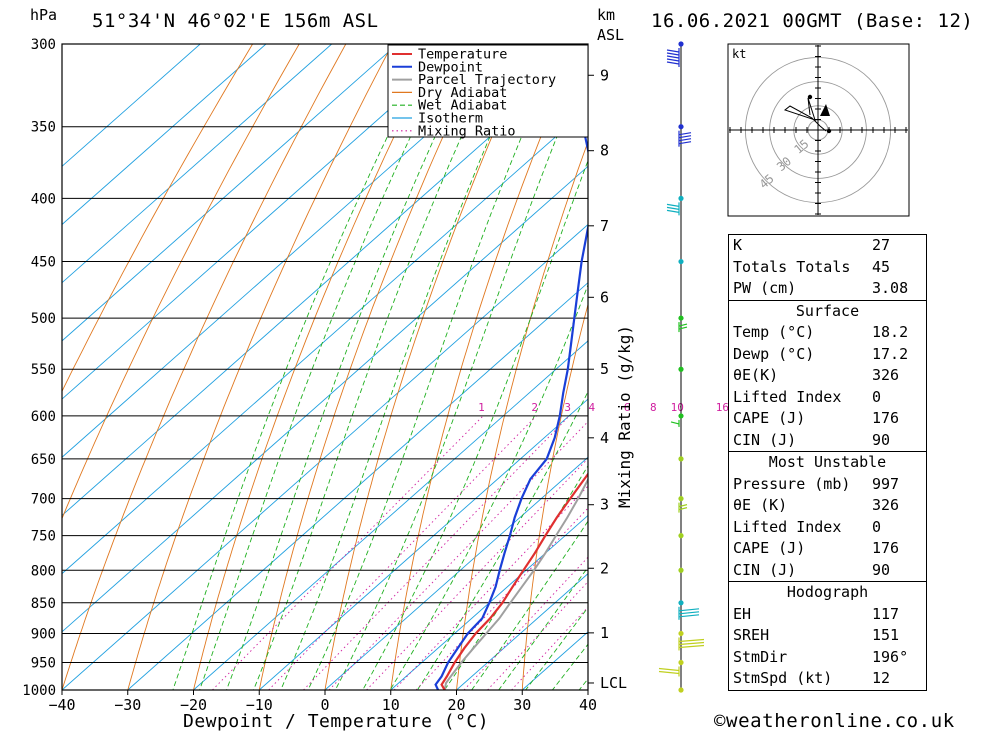 The width and height of the screenshot is (1000, 733). Describe the element at coordinates (877, 396) in the screenshot. I see `row-value: 0` at that location.